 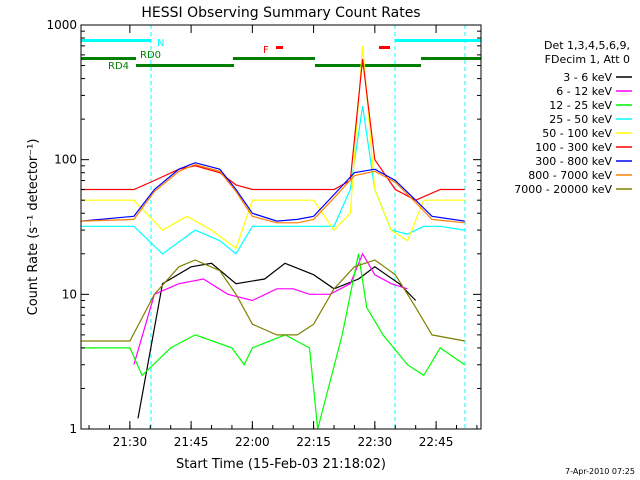 I want to click on y-axis-label: Count Rate (s⁻¹ detector⁻¹), so click(x=33, y=227).